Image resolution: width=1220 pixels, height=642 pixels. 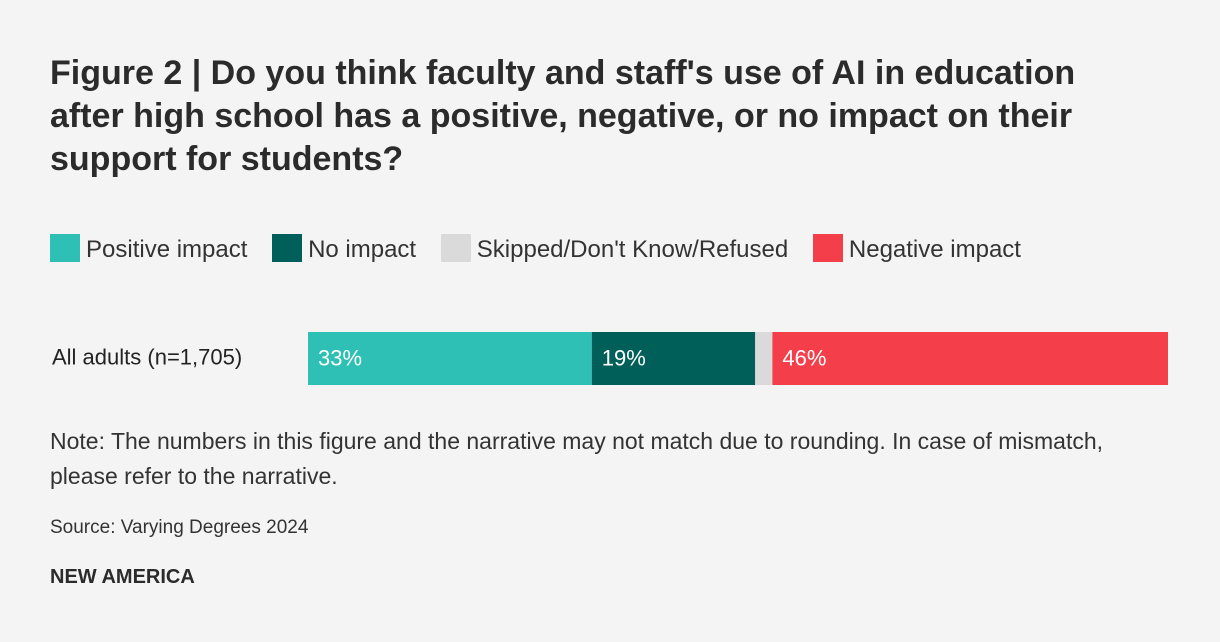 I want to click on legend-item: Skipped/Don't Know/Refused, so click(x=614, y=248).